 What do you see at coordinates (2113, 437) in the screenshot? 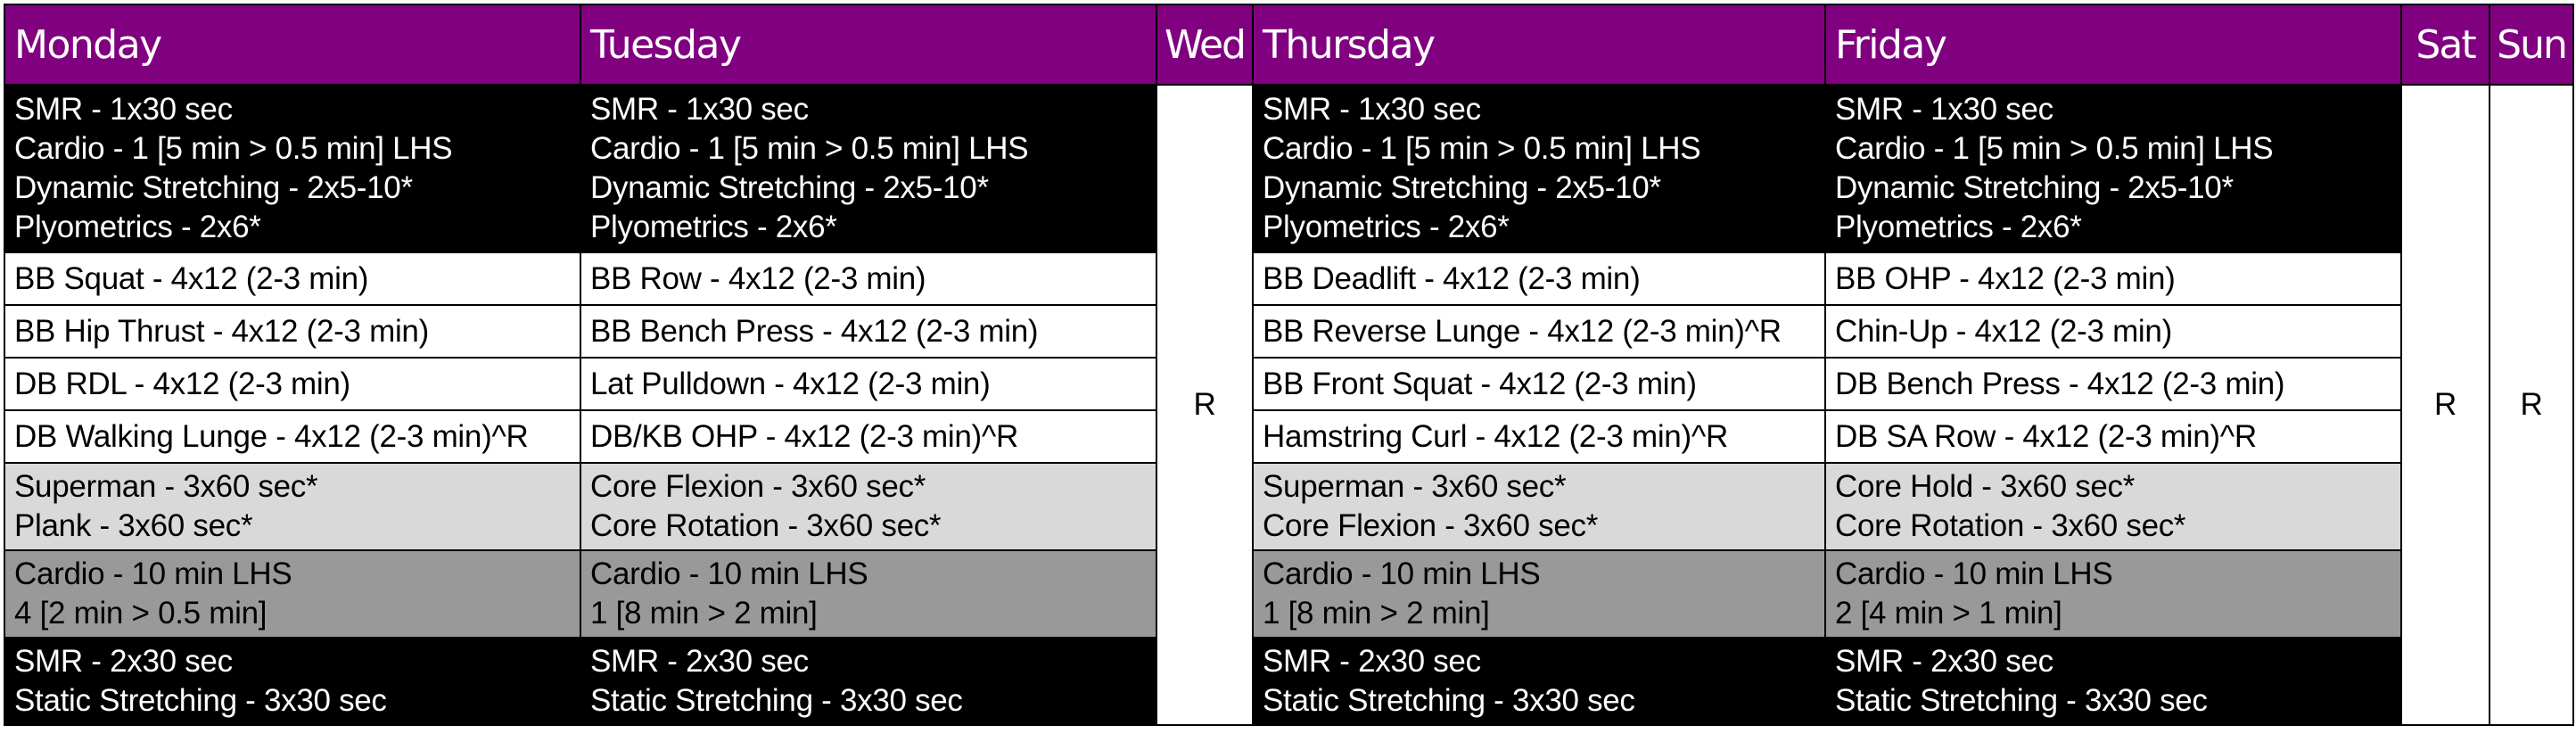
I see `friday-main-exercise: DB SA Row - 4x12 (2-3 min)^R` at bounding box center [2113, 437].